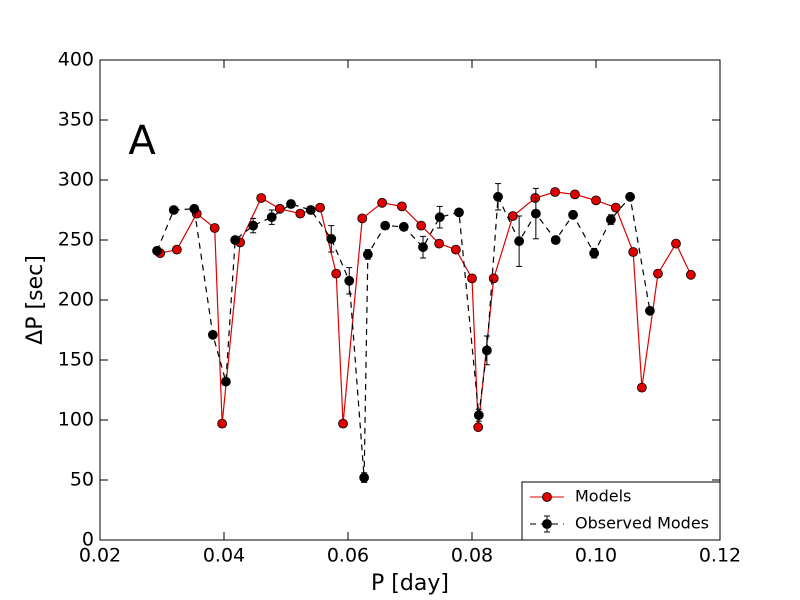  Describe the element at coordinates (76, 240) in the screenshot. I see `y-tick-label: 250` at that location.